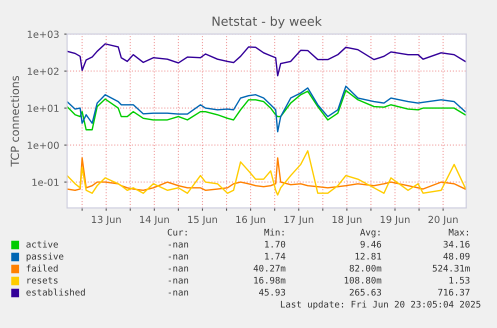 This screenshot has width=497, height=328. I want to click on x-tick-label: 19 Jun, so click(395, 220).